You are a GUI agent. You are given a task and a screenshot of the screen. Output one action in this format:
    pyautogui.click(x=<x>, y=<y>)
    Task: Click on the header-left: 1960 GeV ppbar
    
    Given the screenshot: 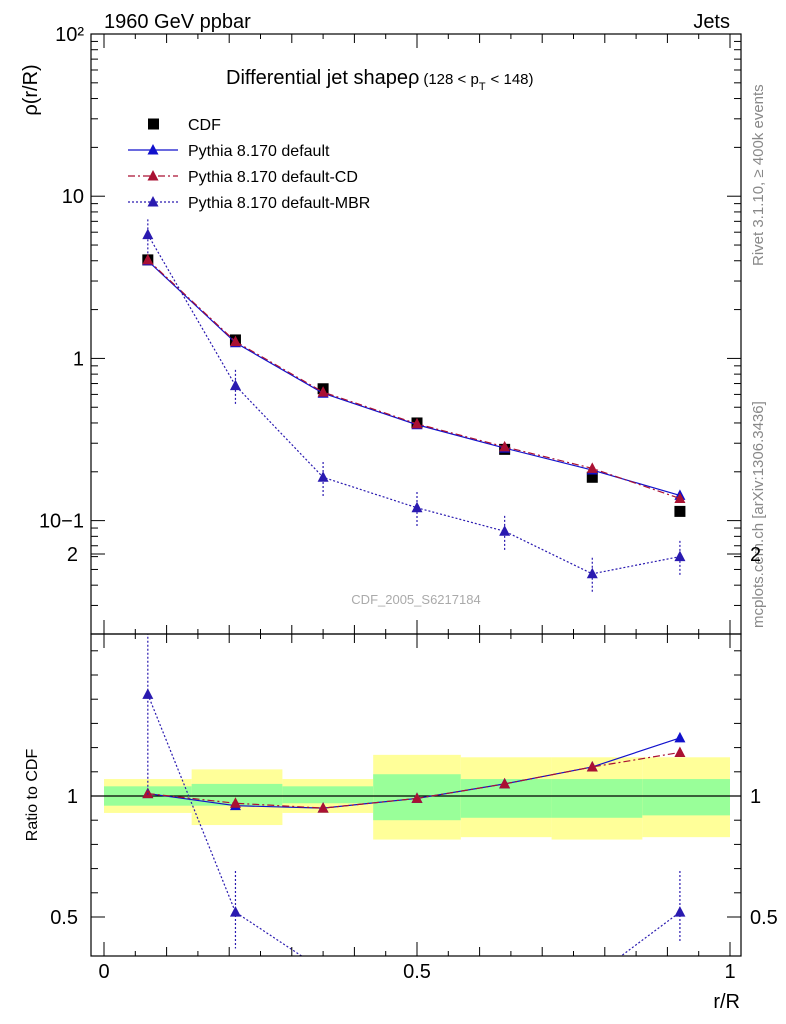 What is the action you would take?
    pyautogui.click(x=177, y=22)
    